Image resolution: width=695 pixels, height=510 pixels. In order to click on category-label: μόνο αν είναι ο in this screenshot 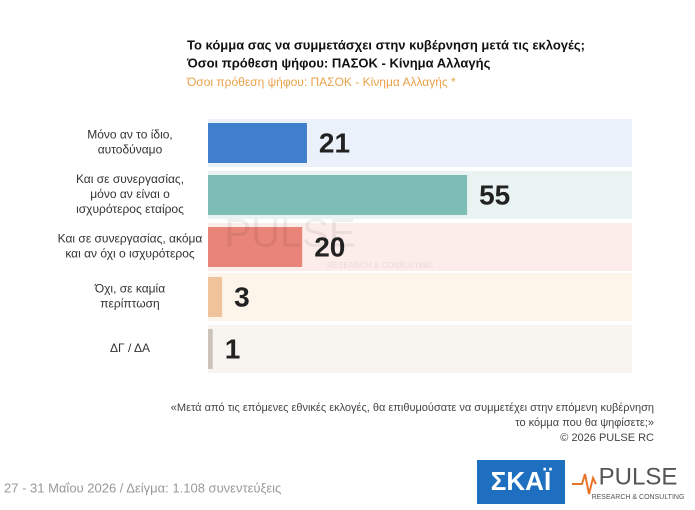, I will do `click(130, 194)`.